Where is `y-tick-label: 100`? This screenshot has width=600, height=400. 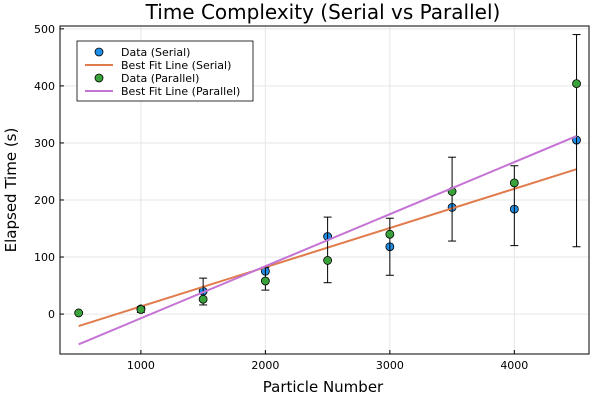
y-tick-label: 100 is located at coordinates (44, 257).